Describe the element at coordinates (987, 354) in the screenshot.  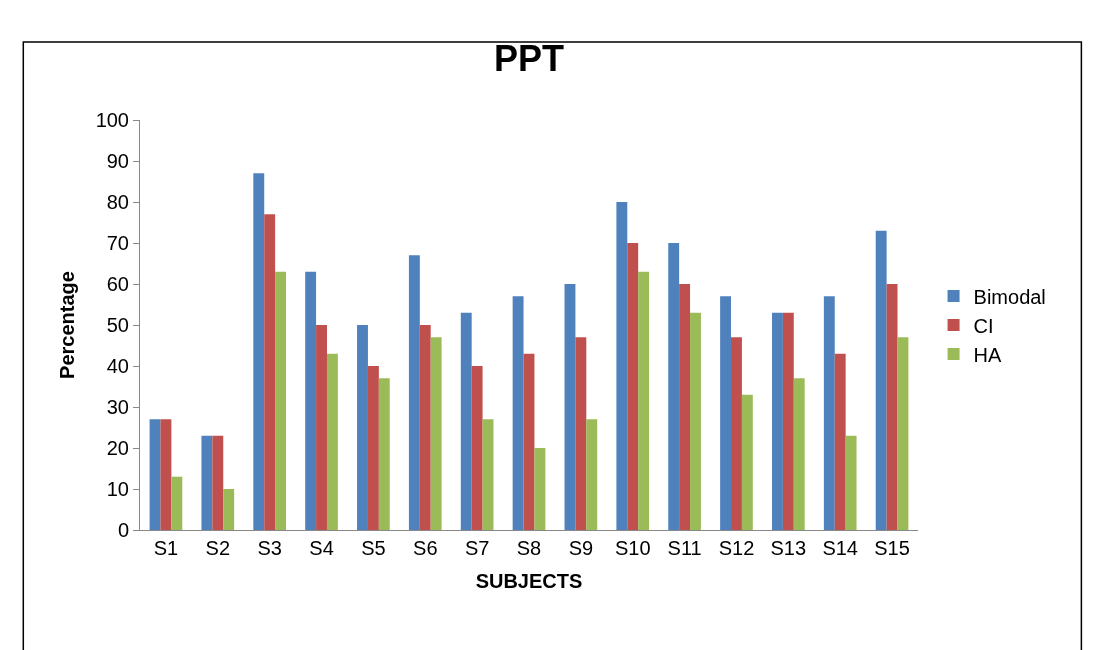
I see `legend-label: HA` at that location.